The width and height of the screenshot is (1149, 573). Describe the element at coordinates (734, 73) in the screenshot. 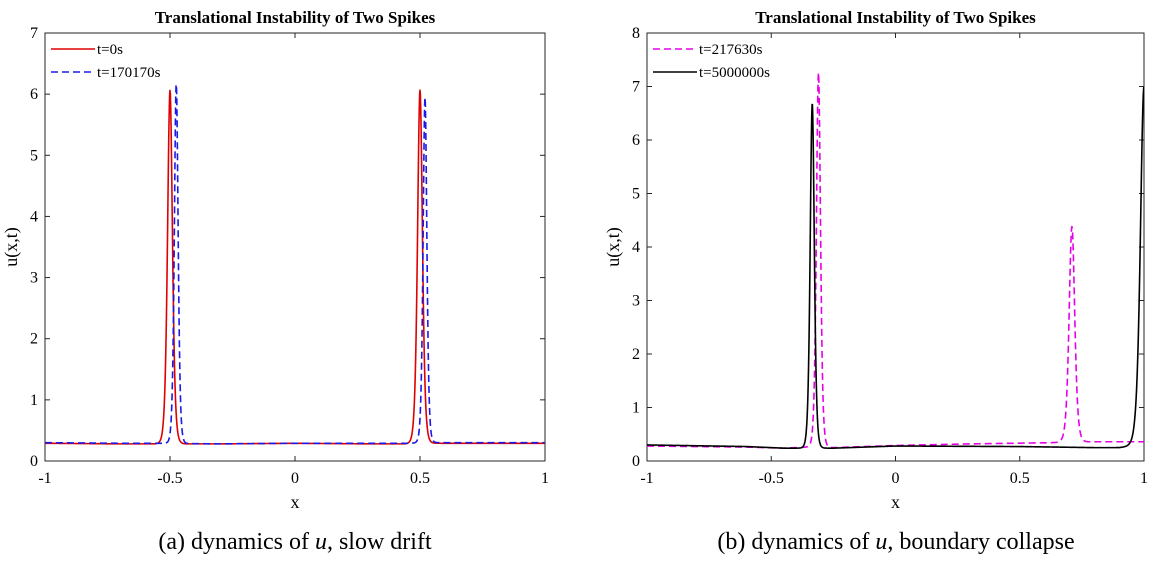

I see `legend-label: t=5000000s` at that location.